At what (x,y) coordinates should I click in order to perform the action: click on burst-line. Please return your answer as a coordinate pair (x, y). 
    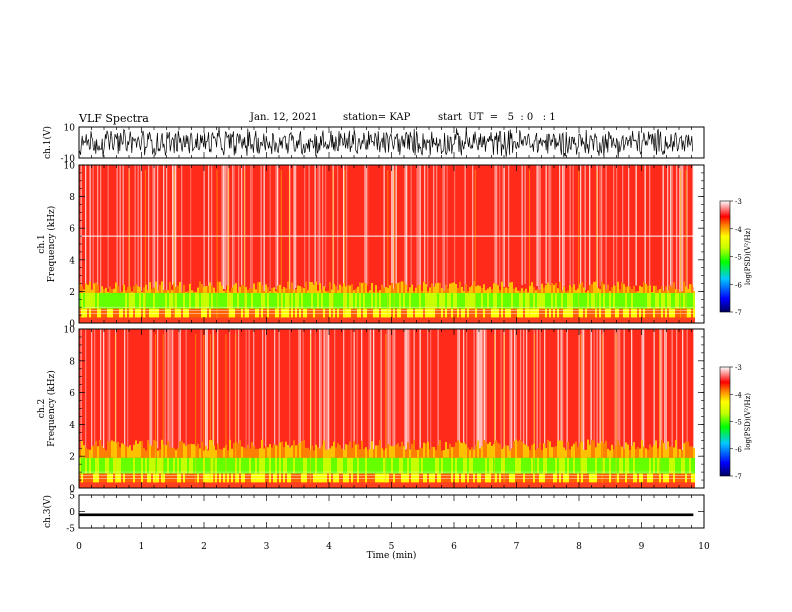
    Looking at the image, I should click on (214, 408).